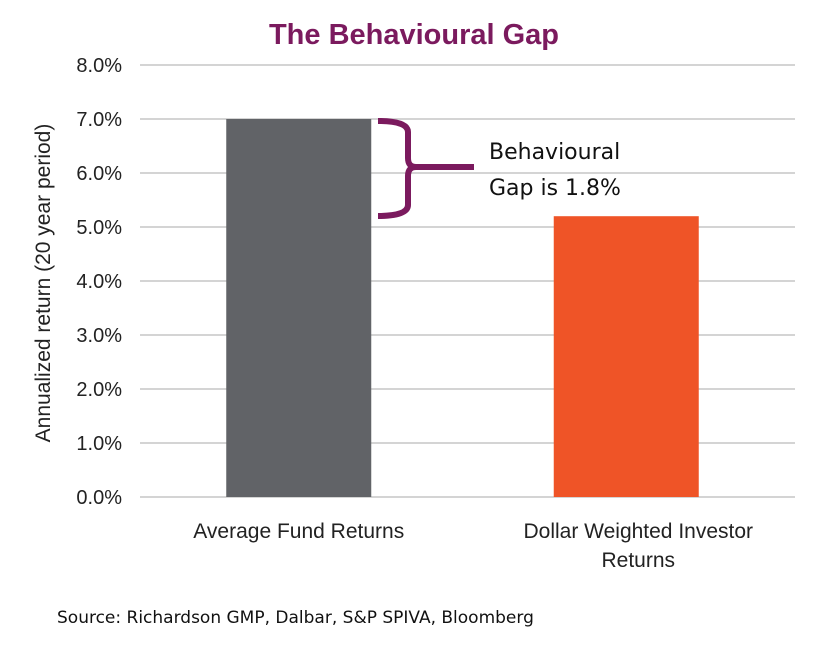 The height and width of the screenshot is (651, 827). I want to click on chart-title: The Behavioural Gap, so click(414, 35).